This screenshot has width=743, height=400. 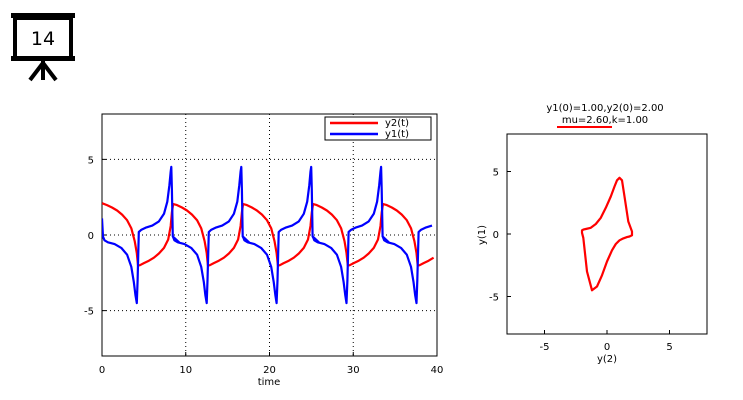 I want to click on legend-label-y2: y2(t), so click(x=397, y=123).